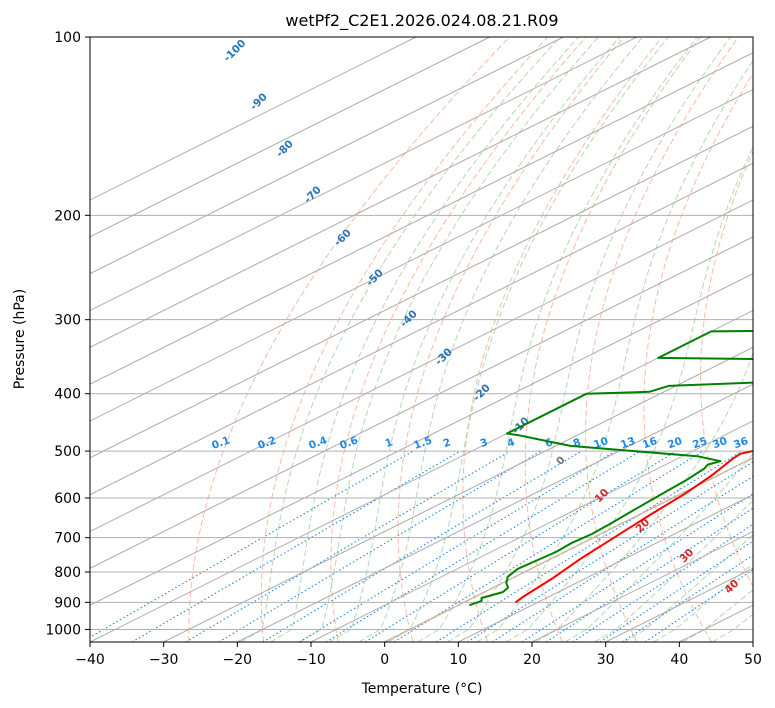 Image resolution: width=775 pixels, height=708 pixels. I want to click on y-axis-title: Pressure (hPa), so click(20, 339).